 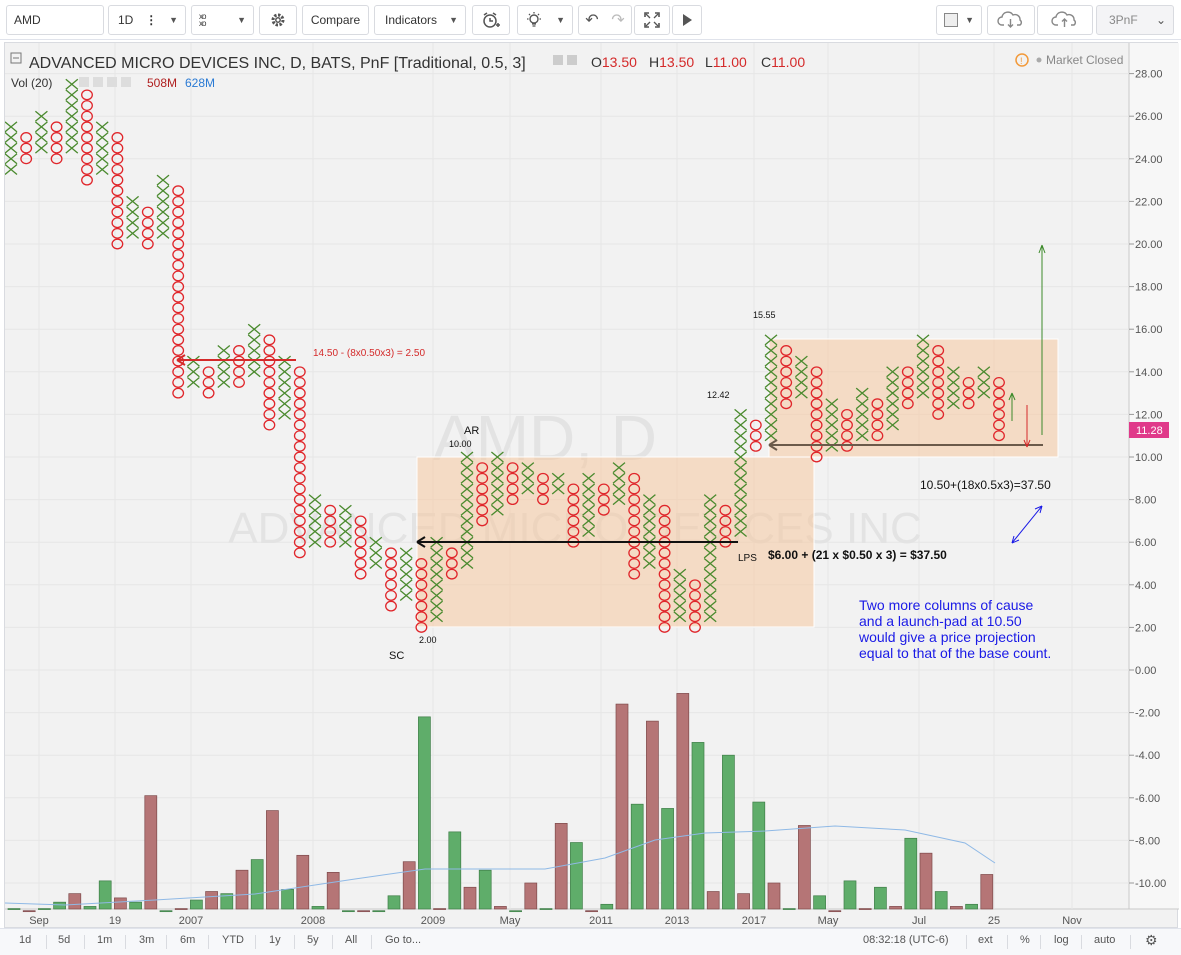 What do you see at coordinates (222, 20) in the screenshot?
I see `chart-type-dropdown: xo xo ▼` at bounding box center [222, 20].